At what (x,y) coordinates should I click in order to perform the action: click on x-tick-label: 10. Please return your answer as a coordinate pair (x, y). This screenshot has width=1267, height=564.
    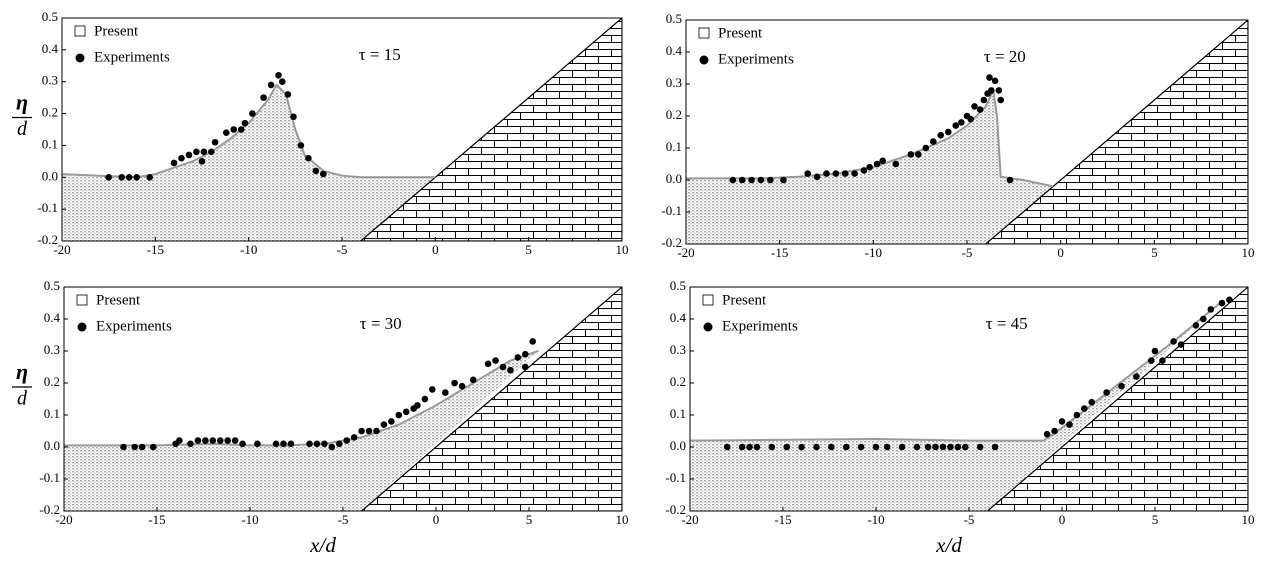
    Looking at the image, I should click on (1248, 252).